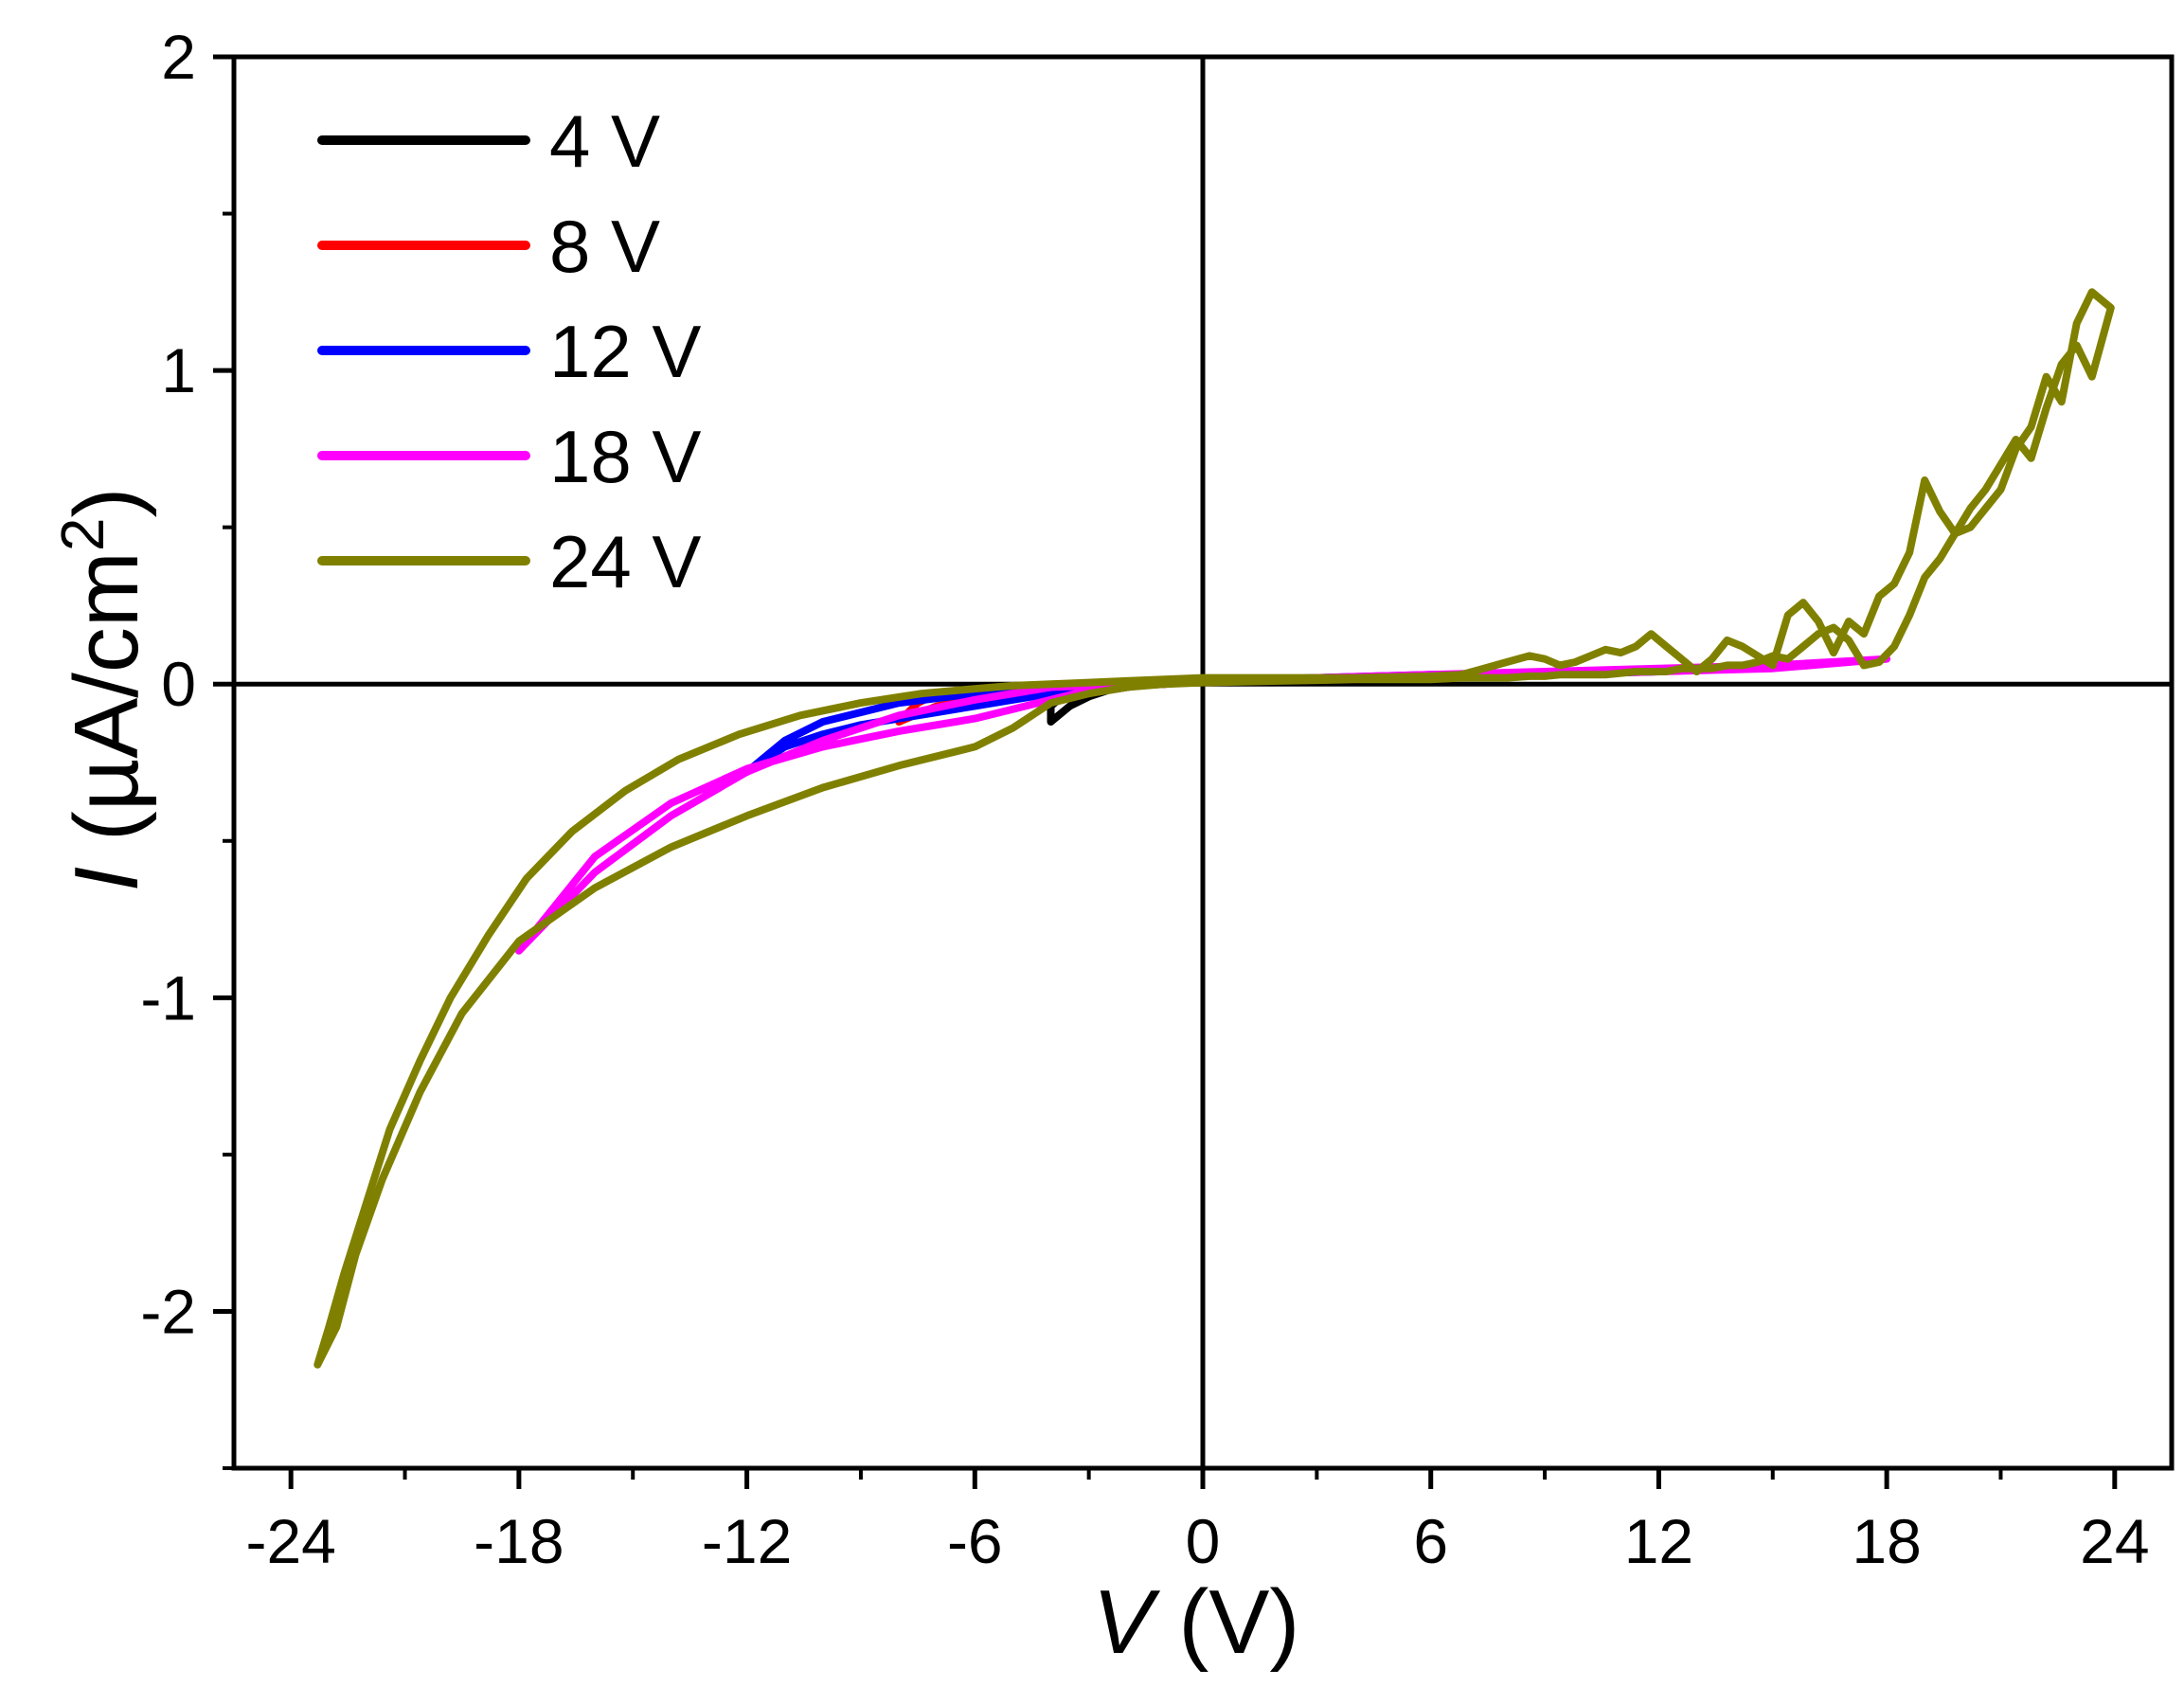  What do you see at coordinates (106, 879) in the screenshot?
I see `y-axis-title-symbol: I` at bounding box center [106, 879].